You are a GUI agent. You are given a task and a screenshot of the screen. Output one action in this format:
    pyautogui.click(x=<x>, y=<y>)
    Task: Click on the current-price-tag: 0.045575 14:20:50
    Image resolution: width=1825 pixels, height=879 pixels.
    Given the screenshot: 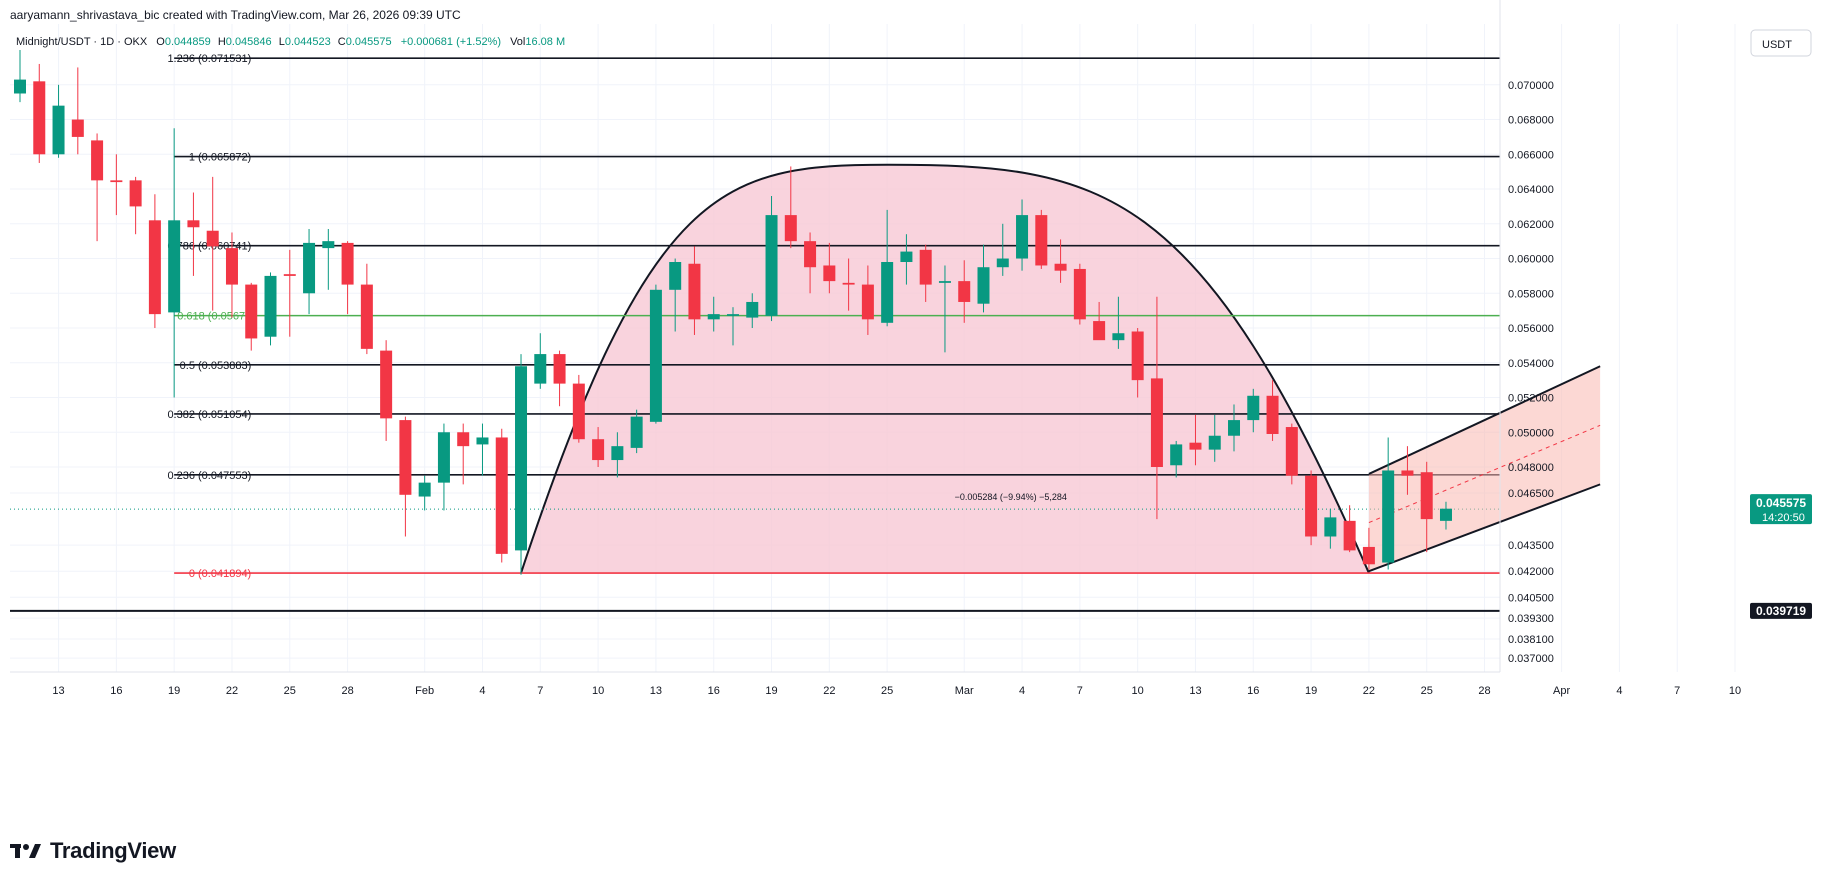 What is the action you would take?
    pyautogui.click(x=1781, y=509)
    